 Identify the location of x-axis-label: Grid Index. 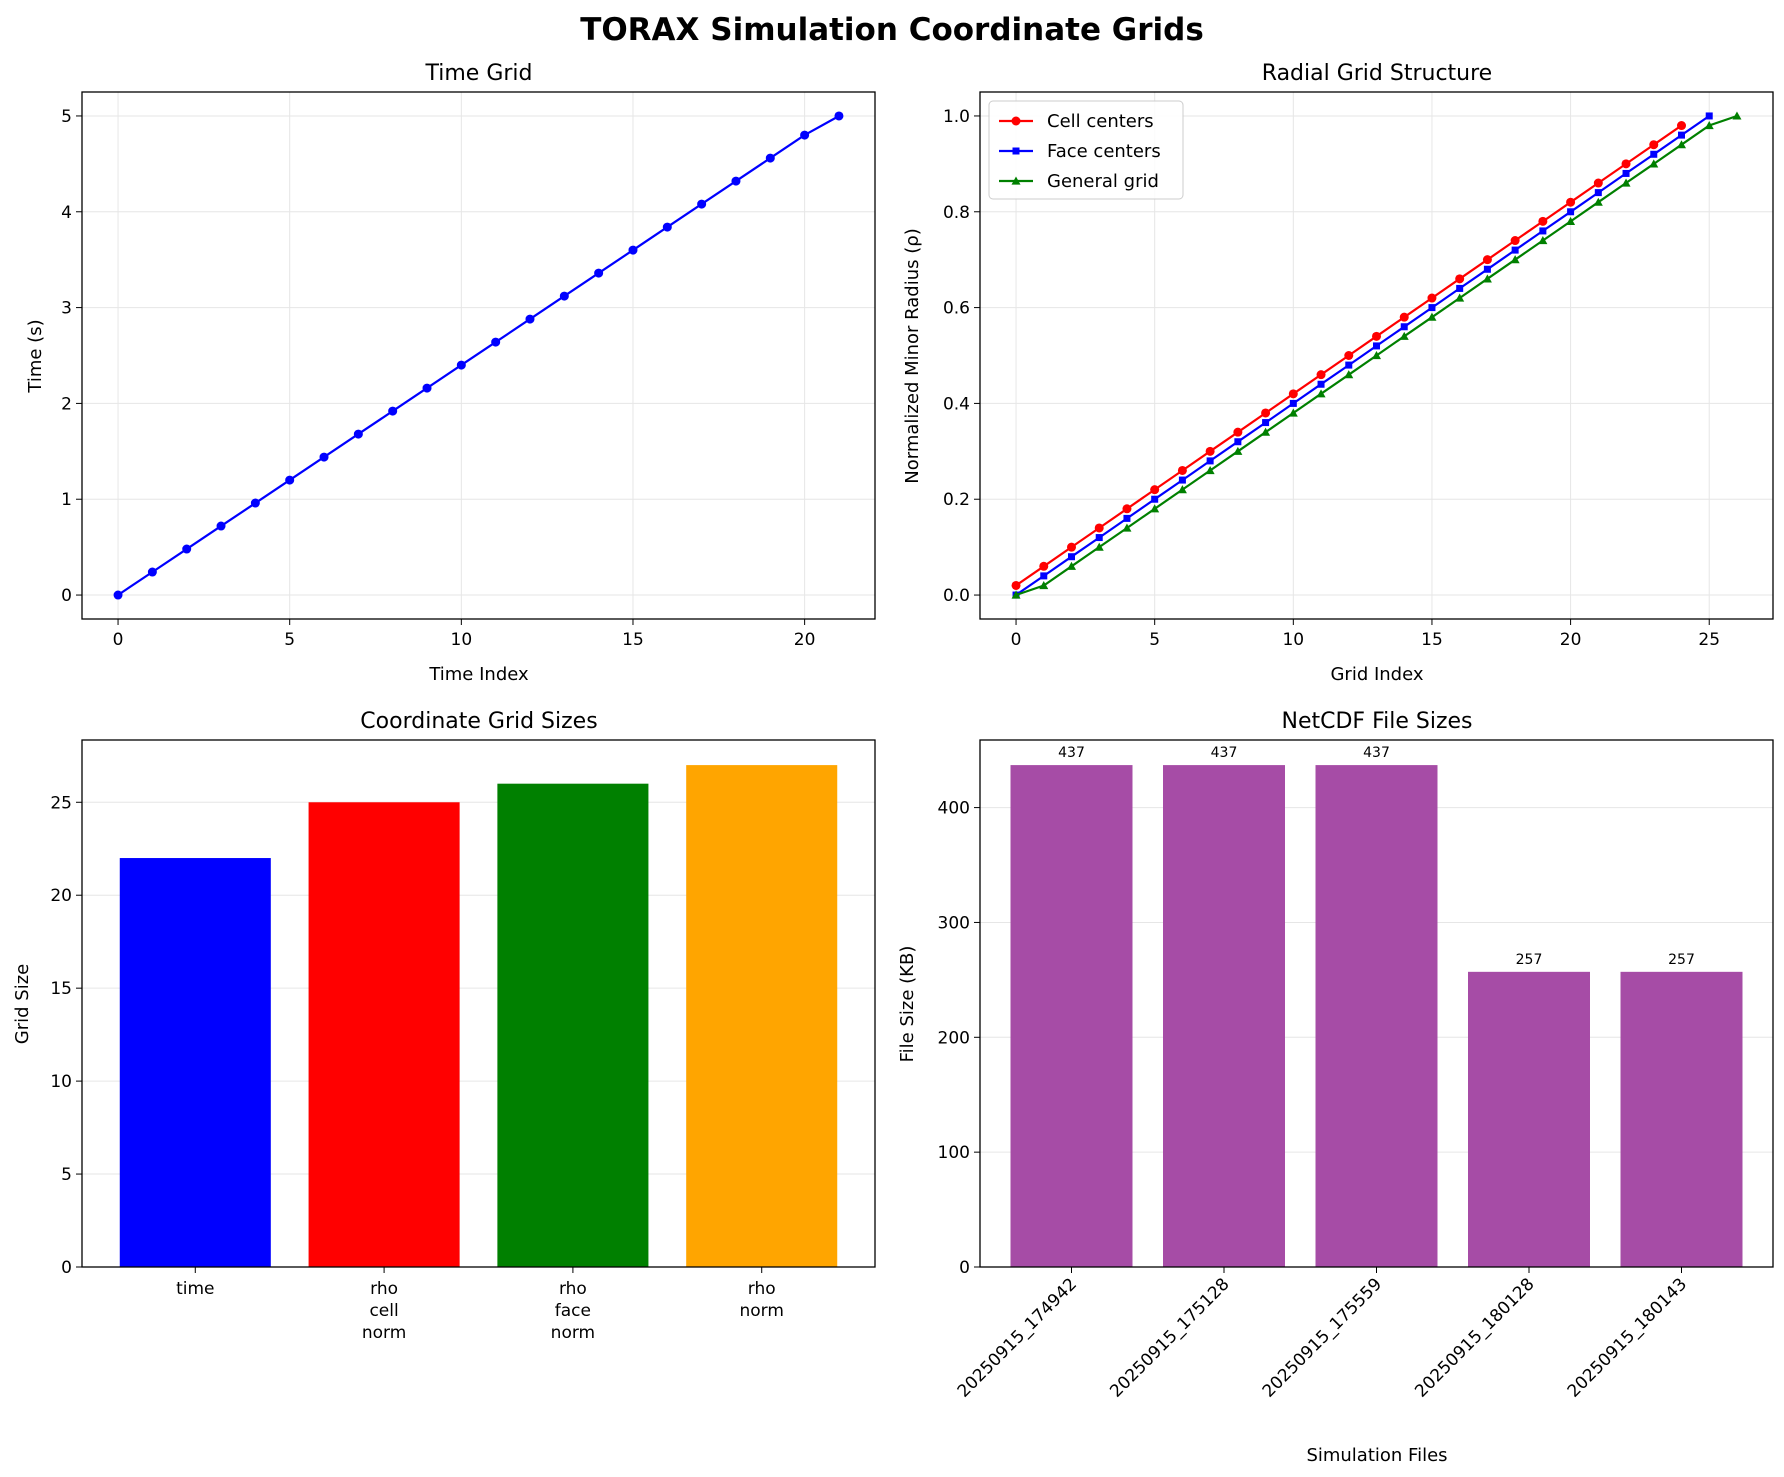
(1376, 674).